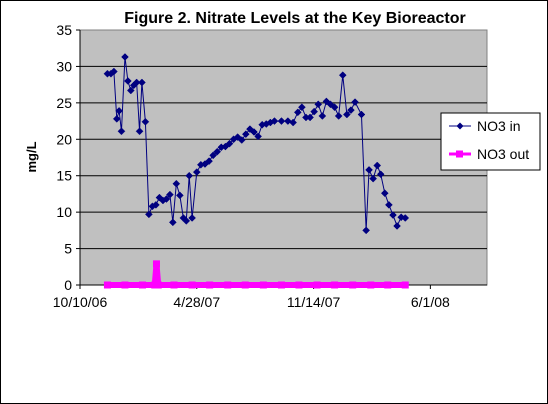  Describe the element at coordinates (64, 212) in the screenshot. I see `y-tick-label: 10` at that location.